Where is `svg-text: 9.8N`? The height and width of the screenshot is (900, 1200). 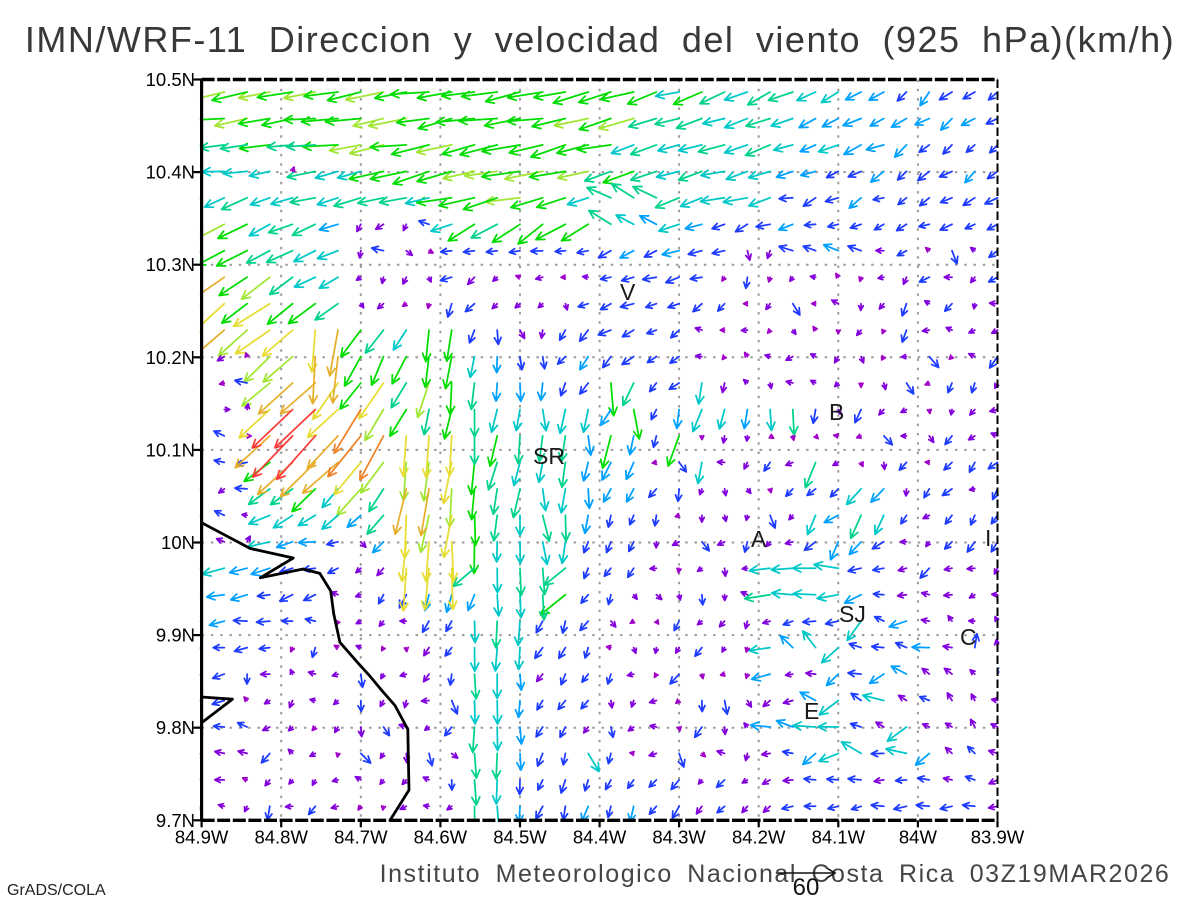 svg-text: 9.8N is located at coordinates (175, 727).